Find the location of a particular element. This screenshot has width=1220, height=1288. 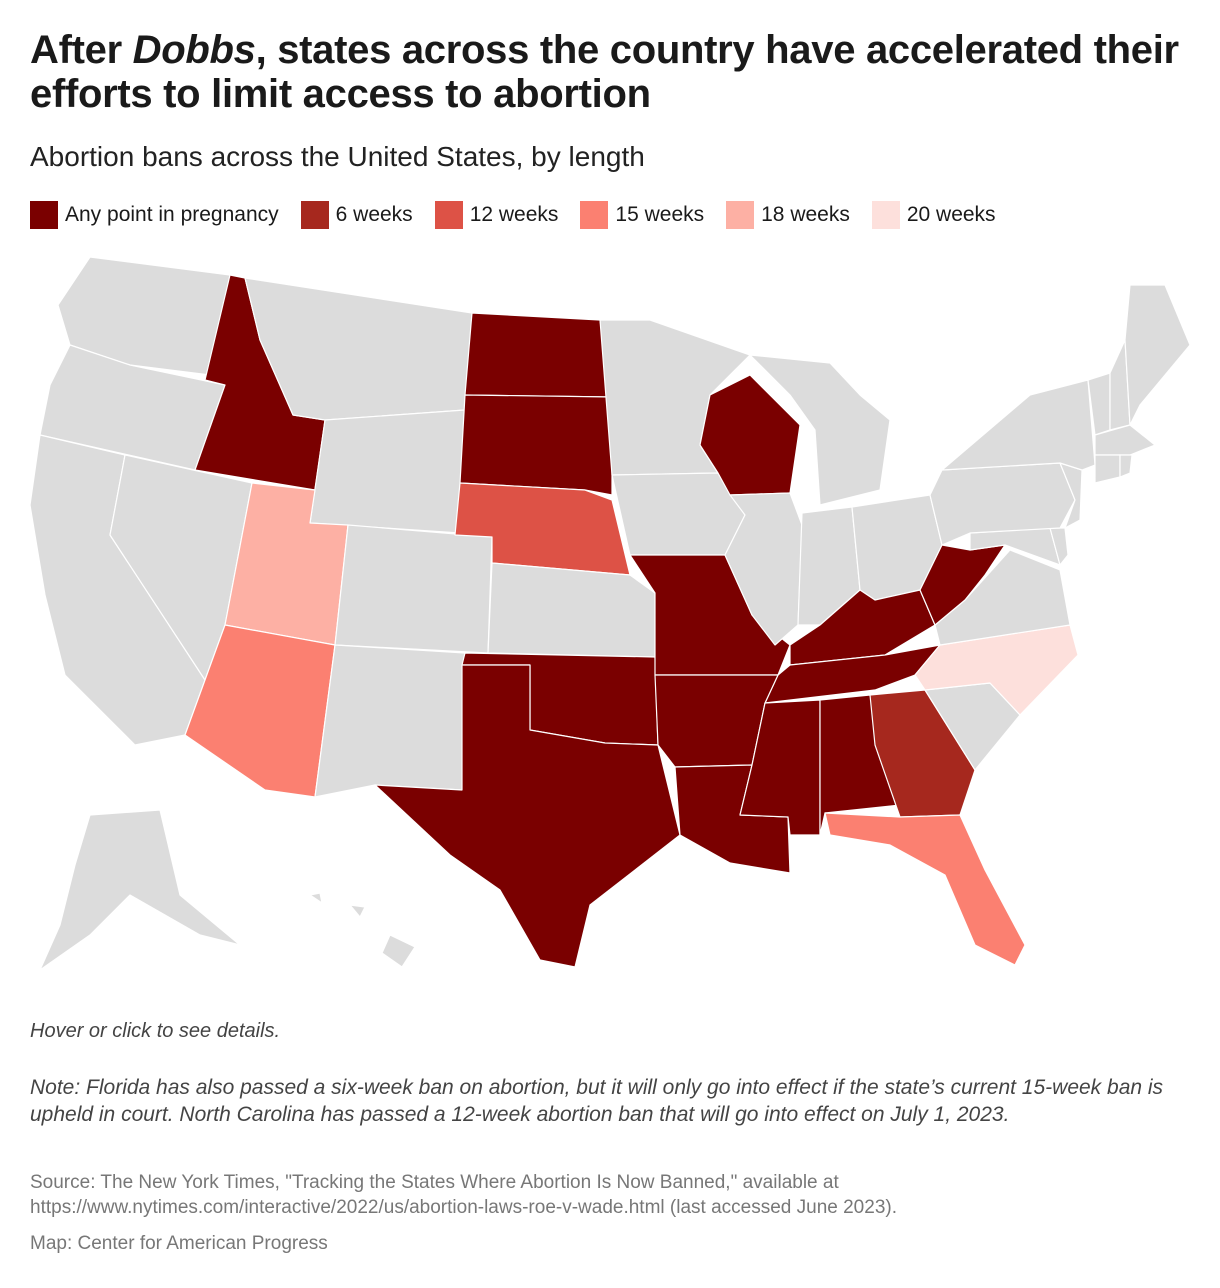

legend-label: 6 weeks is located at coordinates (374, 214).